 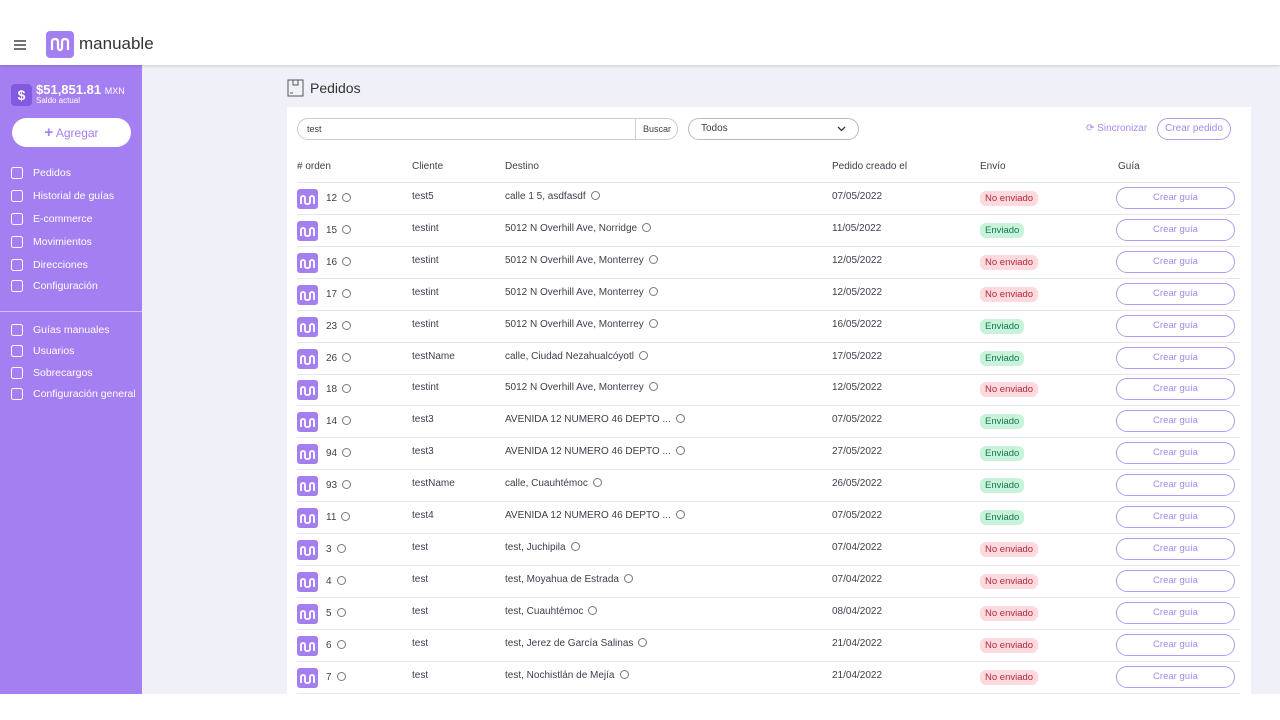 What do you see at coordinates (433, 484) in the screenshot?
I see `client: testName` at bounding box center [433, 484].